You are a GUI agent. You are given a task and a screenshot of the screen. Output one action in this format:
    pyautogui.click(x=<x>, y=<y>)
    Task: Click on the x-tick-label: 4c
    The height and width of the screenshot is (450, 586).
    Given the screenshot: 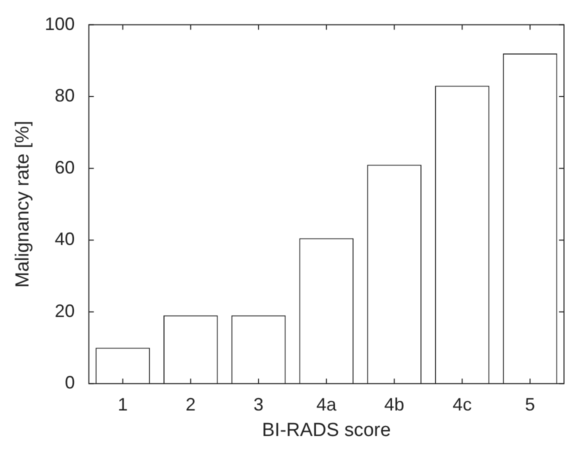 What is the action you would take?
    pyautogui.click(x=462, y=404)
    